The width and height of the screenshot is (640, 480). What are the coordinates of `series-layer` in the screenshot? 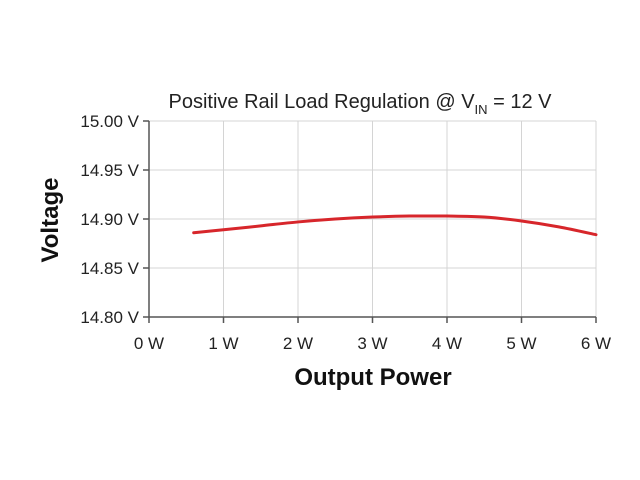 It's located at (395, 225).